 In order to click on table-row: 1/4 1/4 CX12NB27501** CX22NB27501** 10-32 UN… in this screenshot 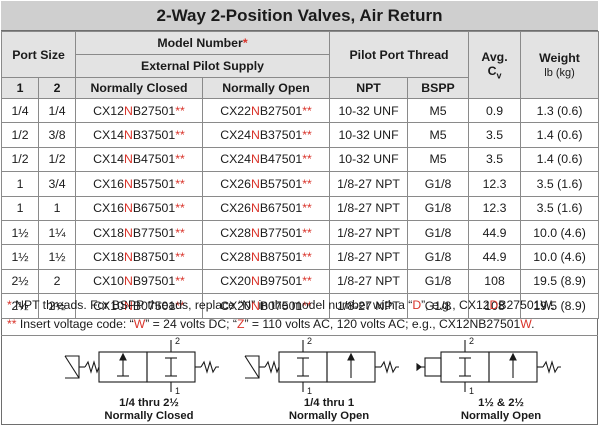, I will do `click(300, 110)`.